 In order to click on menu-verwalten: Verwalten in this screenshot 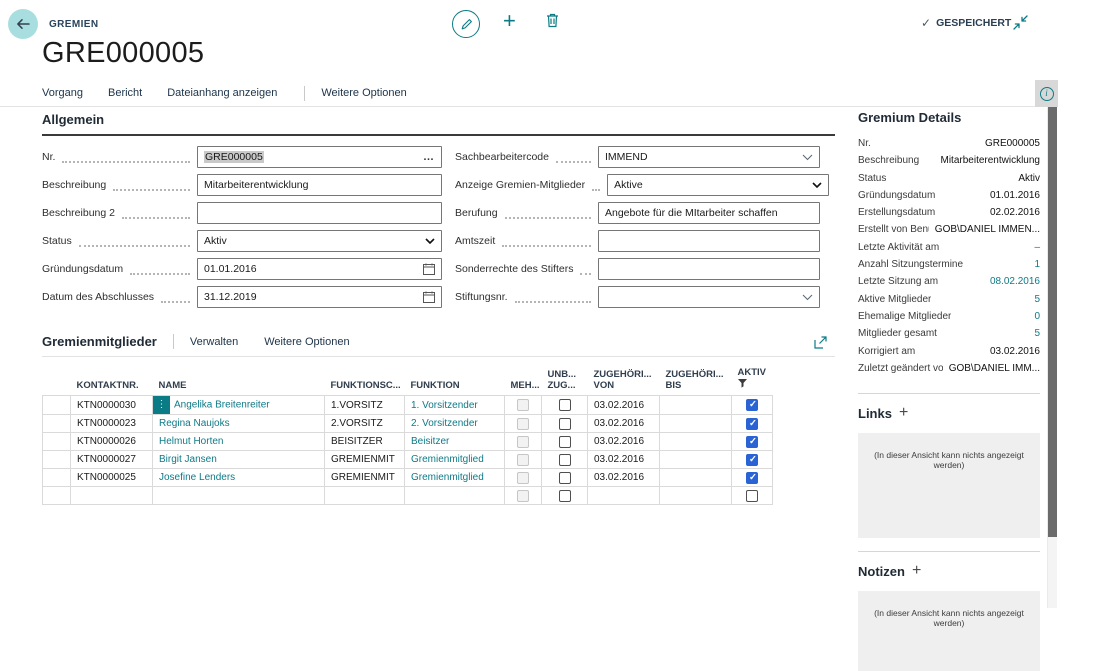, I will do `click(214, 341)`.